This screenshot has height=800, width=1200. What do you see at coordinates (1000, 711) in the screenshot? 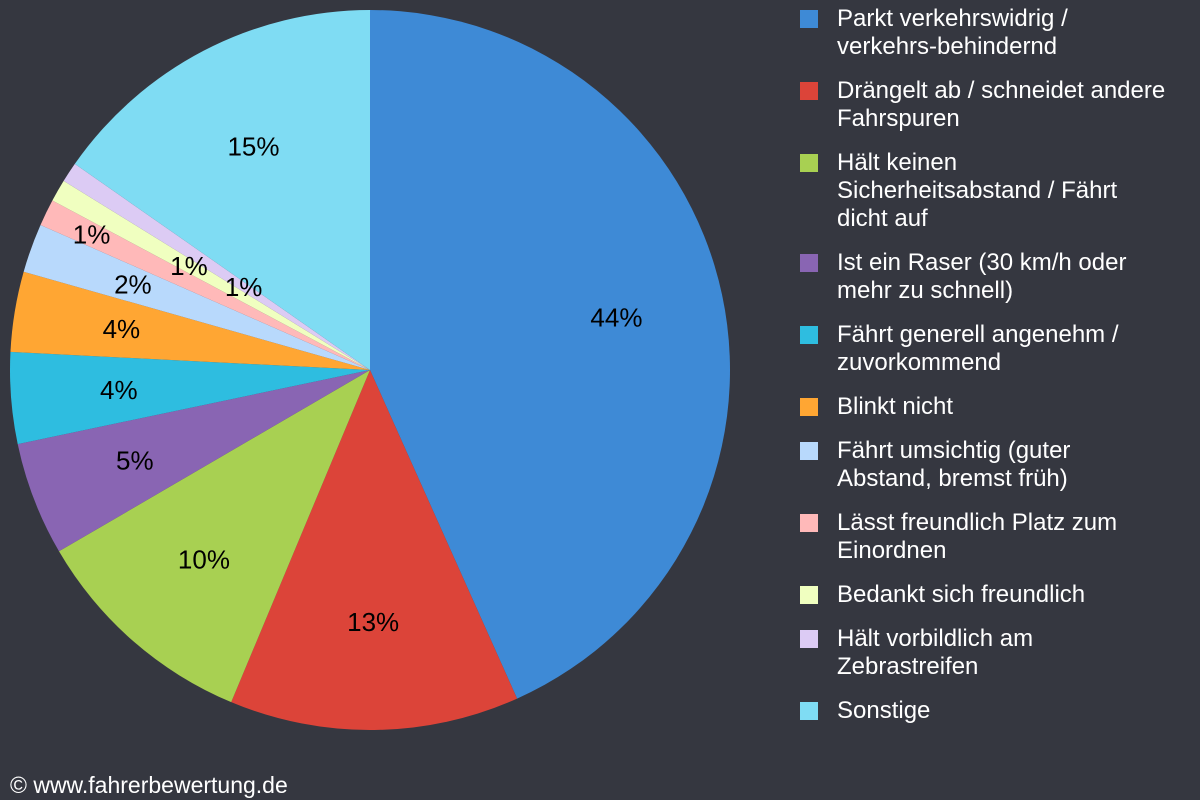
I see `legend-item: Sonstige` at bounding box center [1000, 711].